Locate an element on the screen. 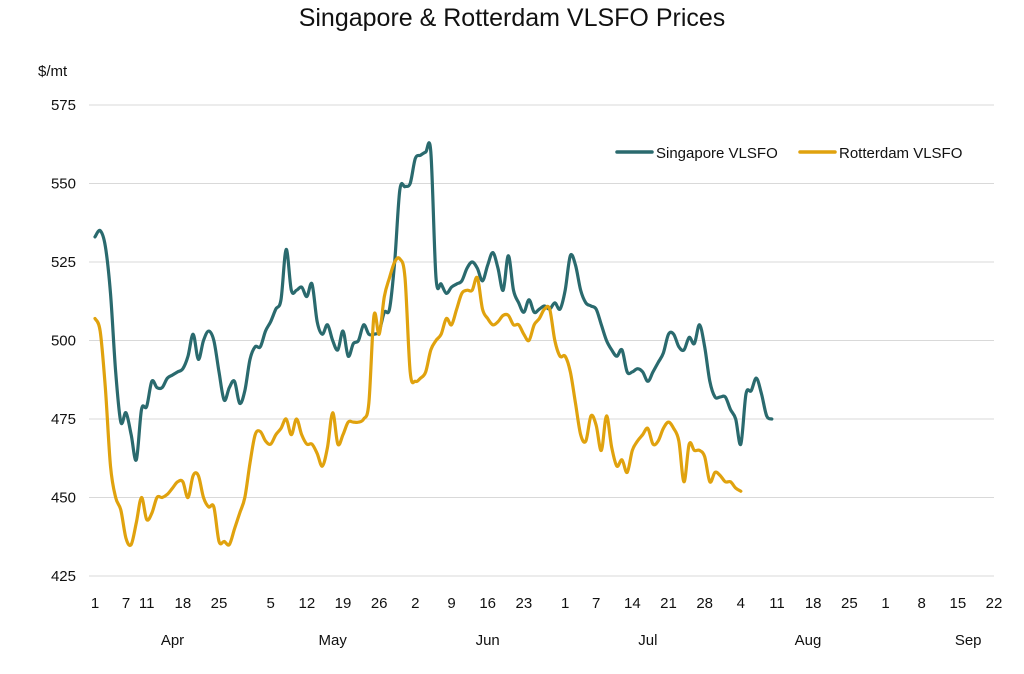  month-label: Sep is located at coordinates (968, 640).